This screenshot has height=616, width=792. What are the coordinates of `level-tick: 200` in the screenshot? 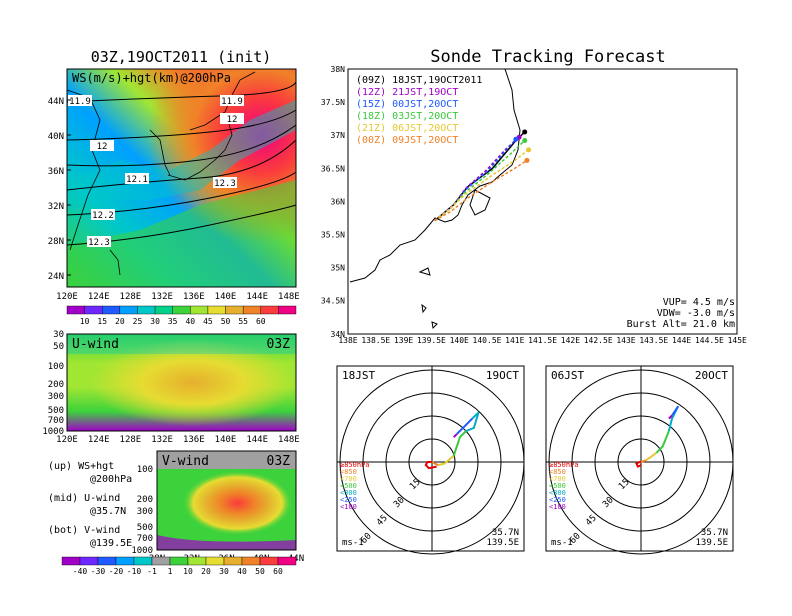 It's located at (56, 385).